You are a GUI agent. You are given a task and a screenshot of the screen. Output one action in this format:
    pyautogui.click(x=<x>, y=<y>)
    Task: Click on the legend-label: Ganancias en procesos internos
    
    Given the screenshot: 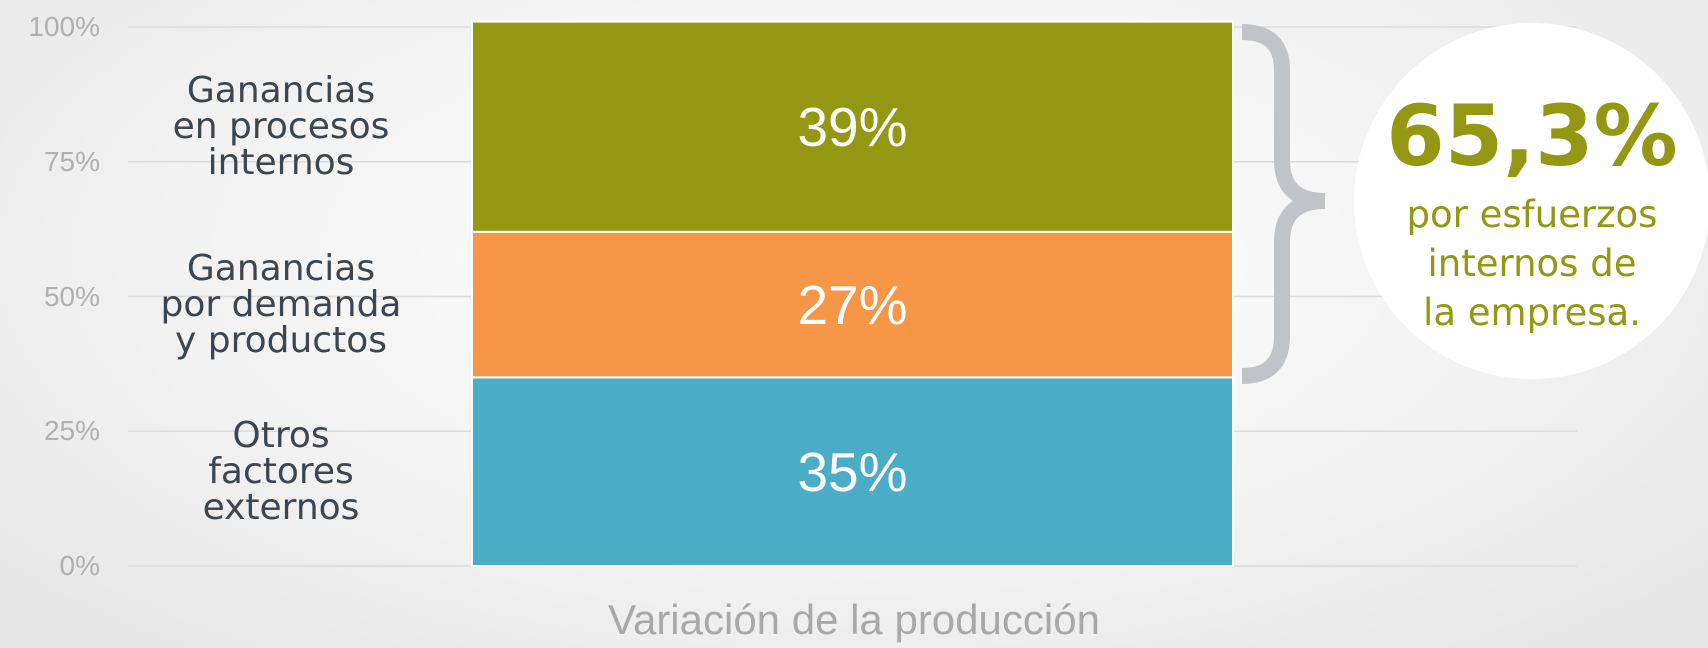 What is the action you would take?
    pyautogui.click(x=281, y=126)
    